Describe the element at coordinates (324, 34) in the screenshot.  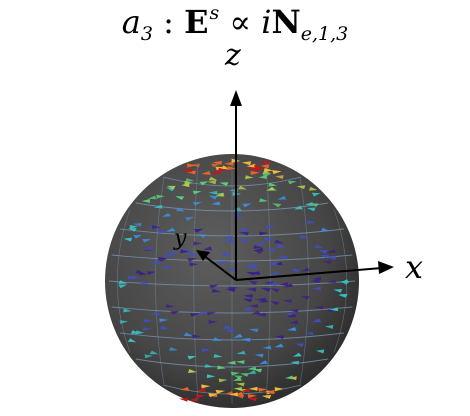
I see `title-N-subscript: e,1,3` at that location.